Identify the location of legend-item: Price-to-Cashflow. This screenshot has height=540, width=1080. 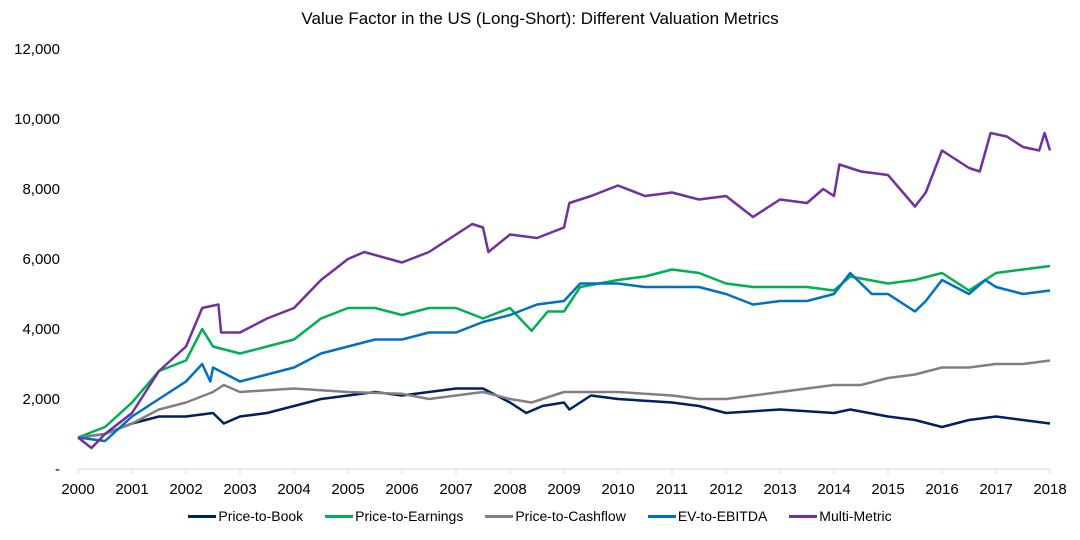
(555, 516).